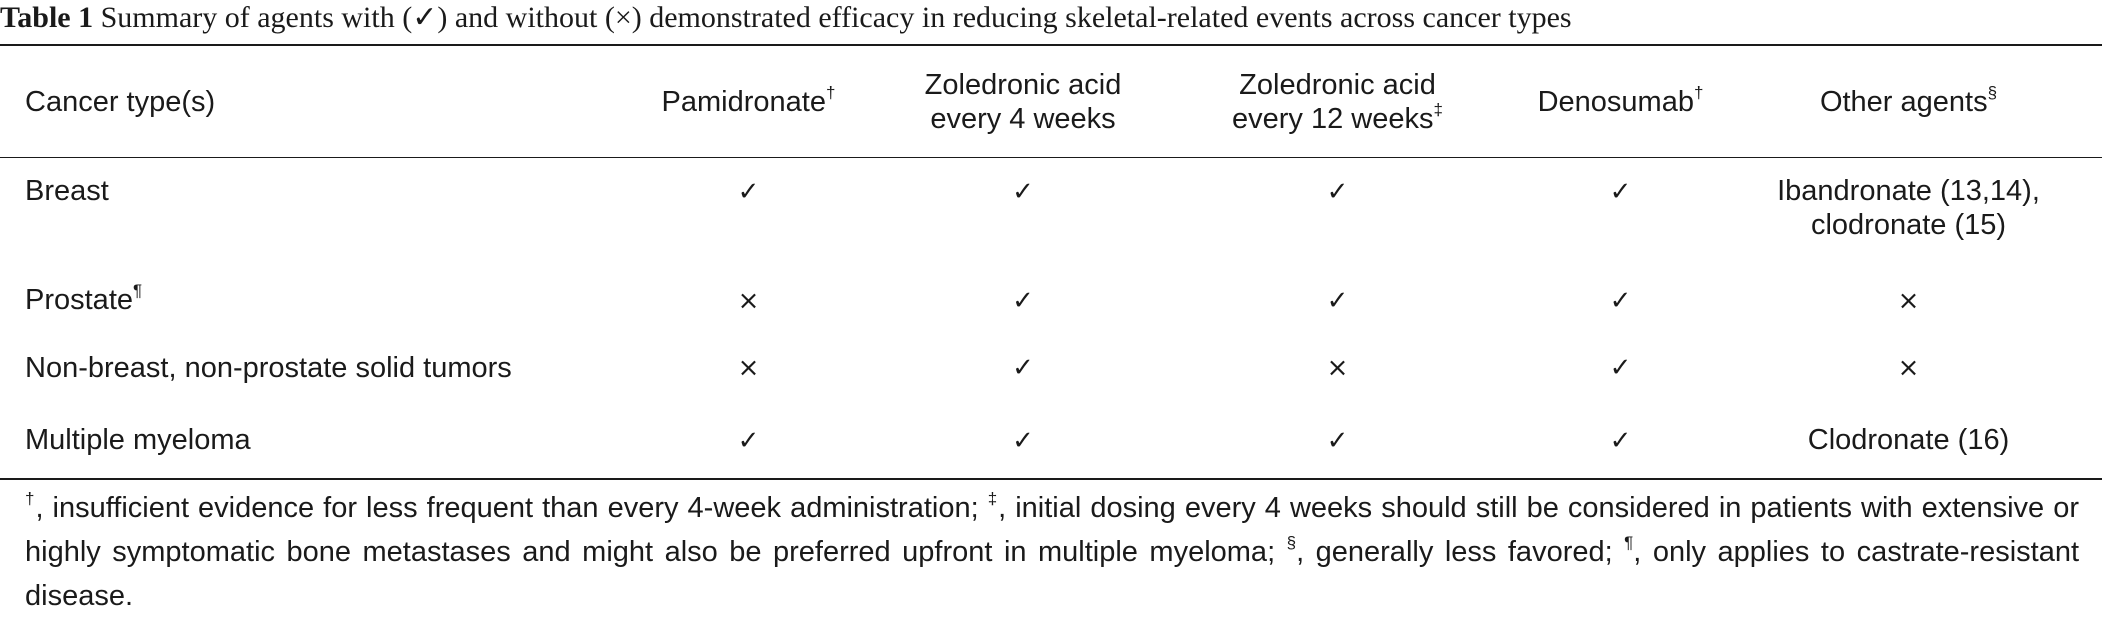 This screenshot has height=619, width=2102. What do you see at coordinates (138, 440) in the screenshot?
I see `cell-cancer-type: Multiple myeloma` at bounding box center [138, 440].